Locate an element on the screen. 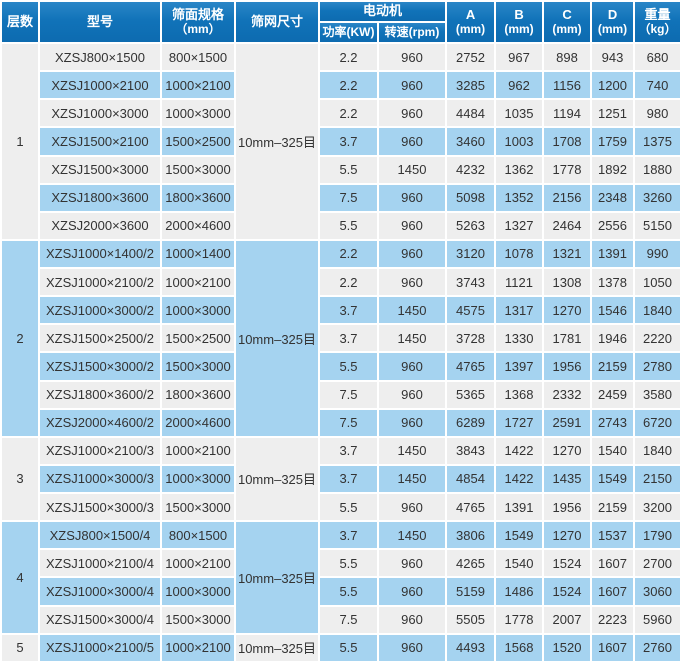 The height and width of the screenshot is (663, 680). weight-cell: 2150 is located at coordinates (656, 479).